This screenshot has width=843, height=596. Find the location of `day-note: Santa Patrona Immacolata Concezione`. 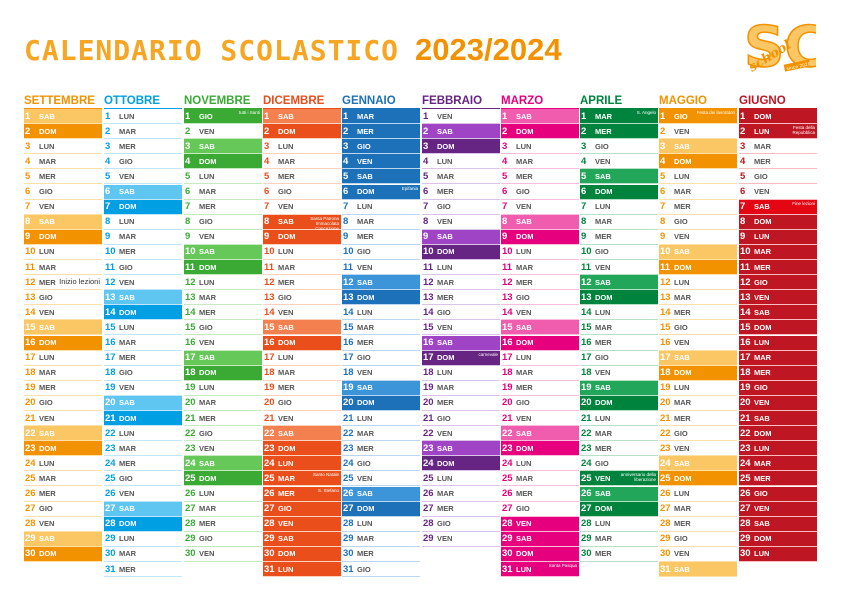

day-note: Santa Patrona Immacolata Concezione is located at coordinates (324, 223).